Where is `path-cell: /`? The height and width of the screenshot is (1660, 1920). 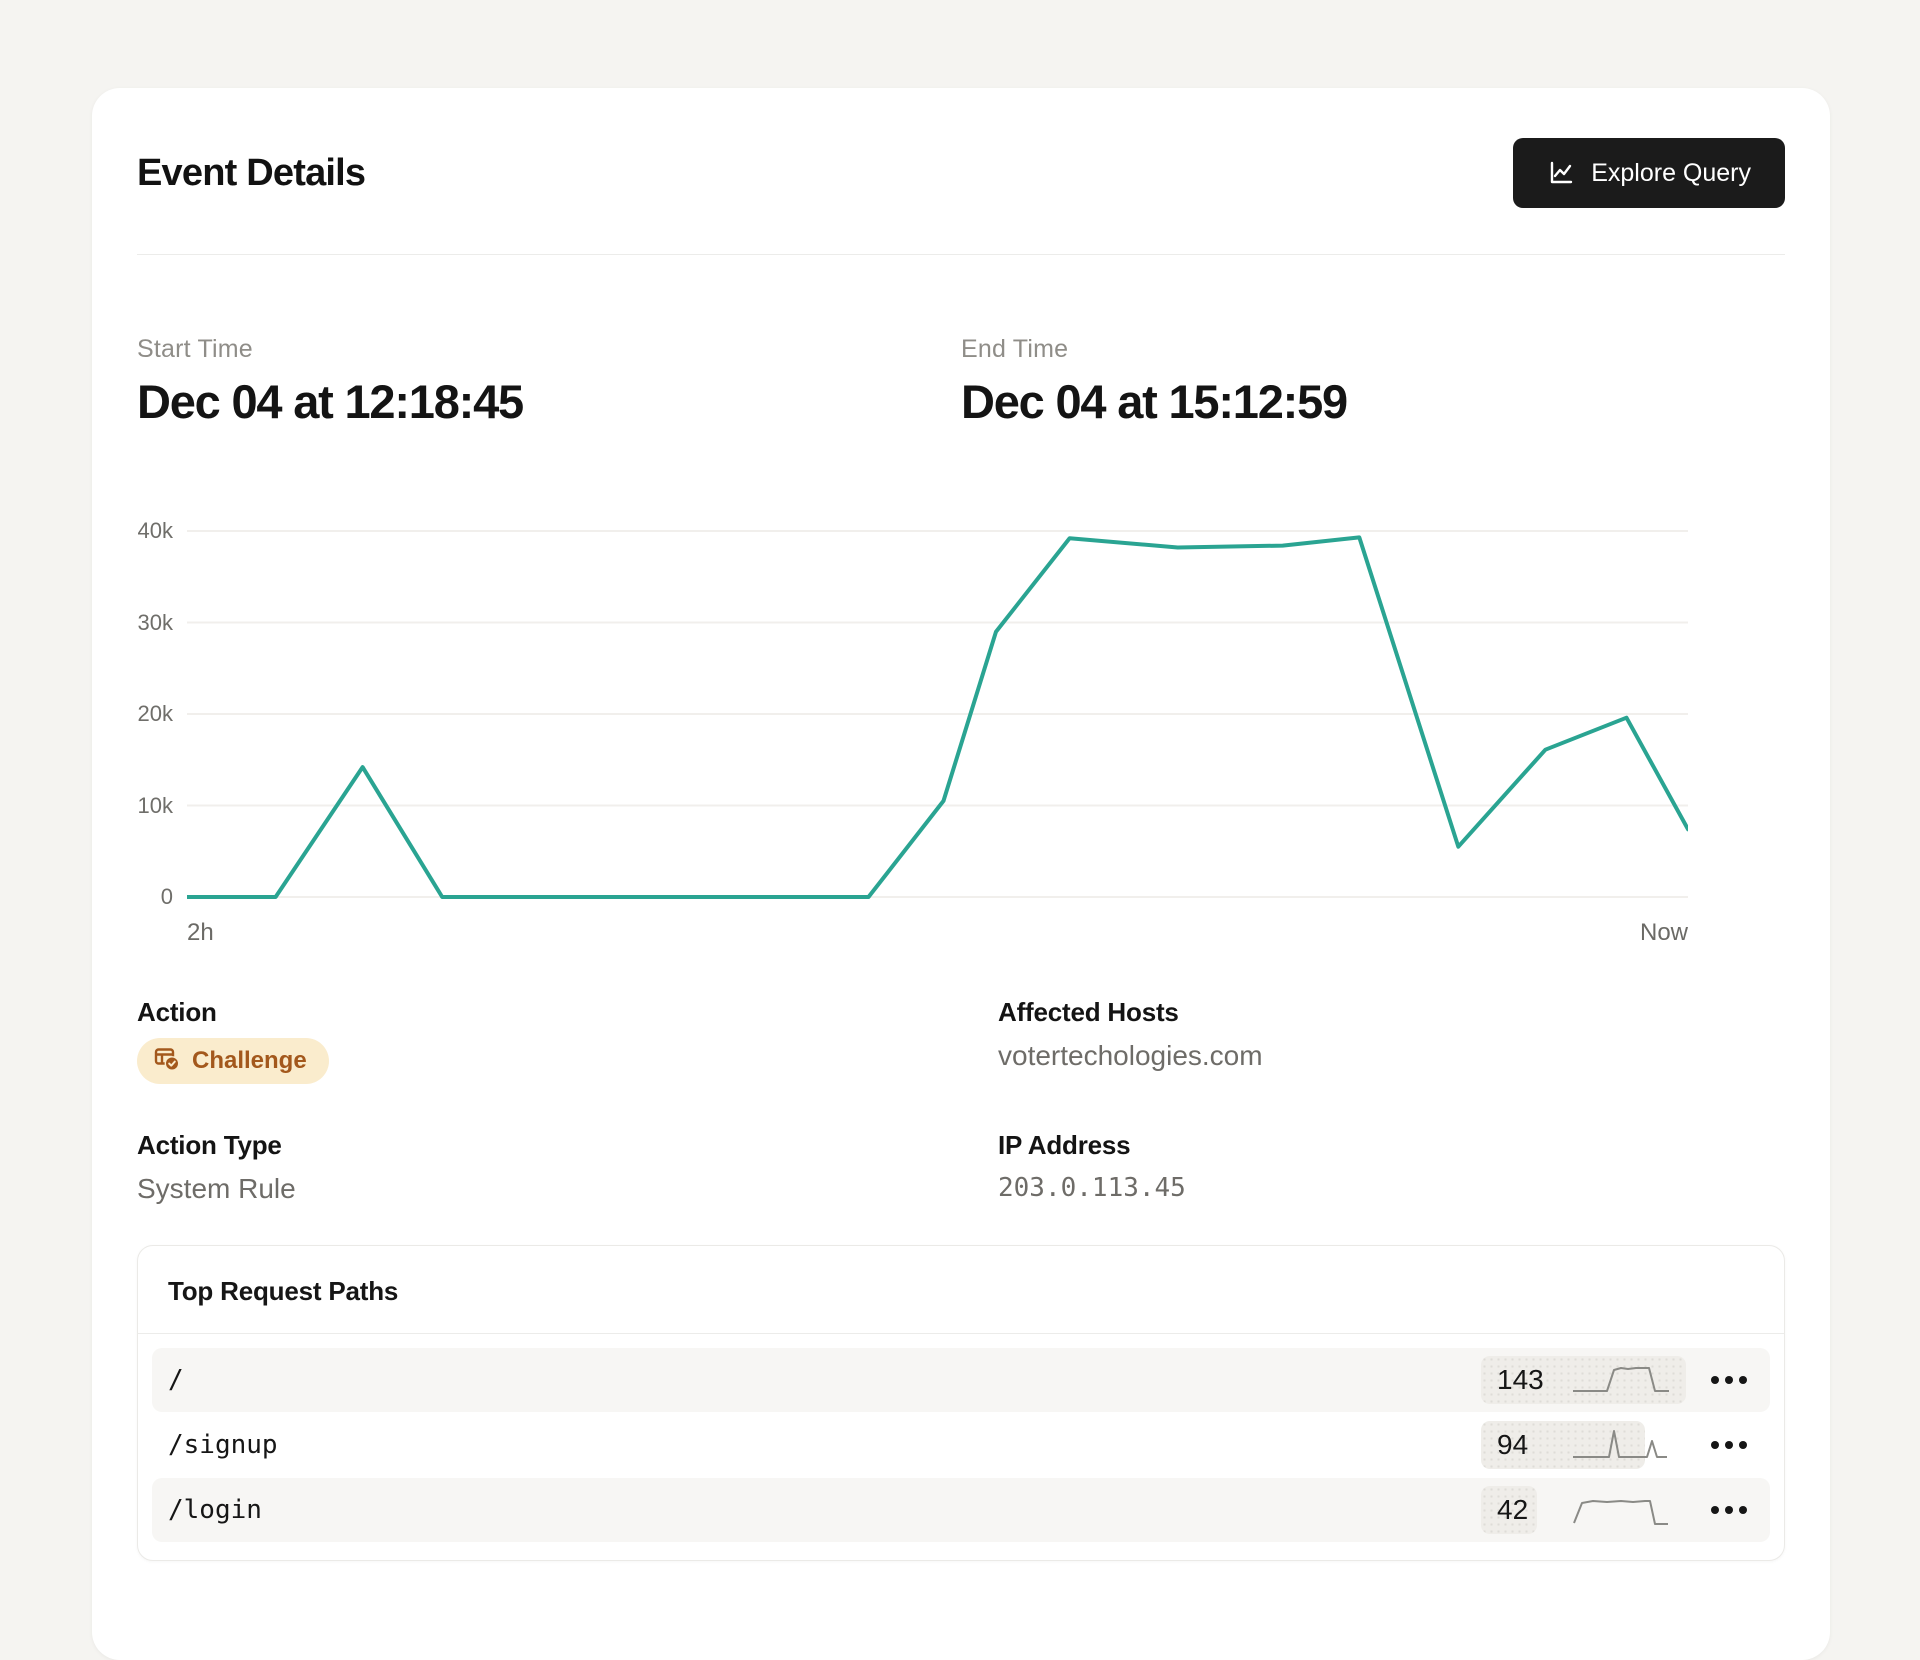 path-cell: / is located at coordinates (176, 1380).